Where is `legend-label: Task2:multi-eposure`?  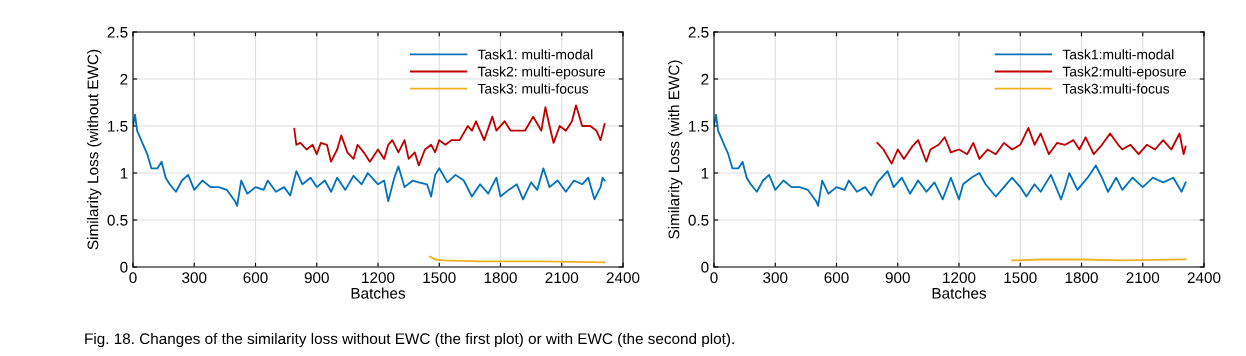
legend-label: Task2:multi-eposure is located at coordinates (1124, 73).